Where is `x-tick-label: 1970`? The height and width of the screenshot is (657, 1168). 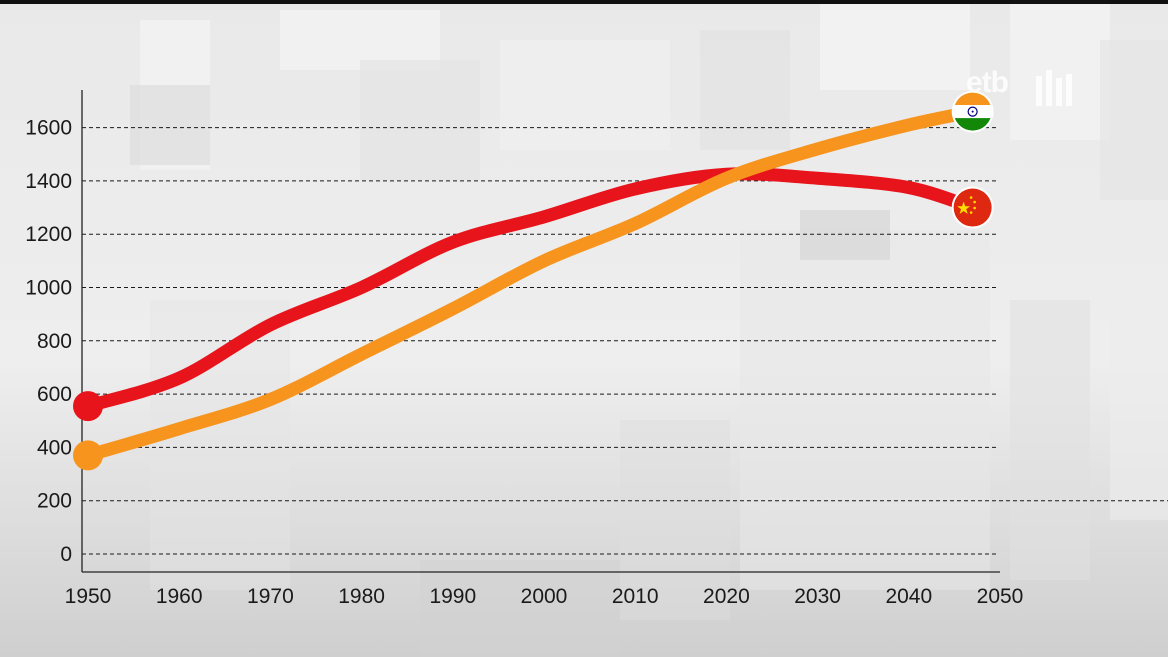
x-tick-label: 1970 is located at coordinates (270, 596).